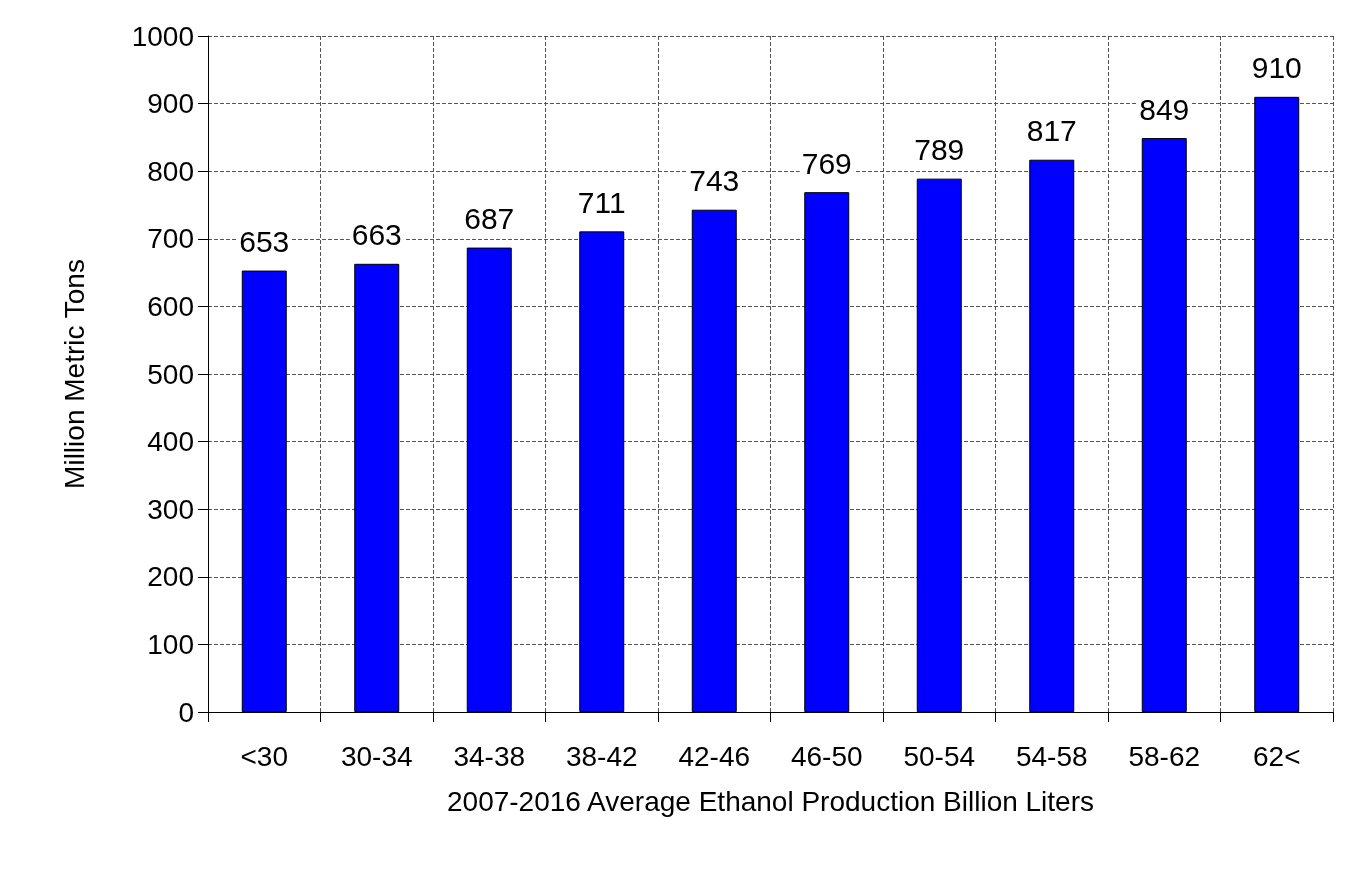  What do you see at coordinates (376, 235) in the screenshot?
I see `data-label: 663` at bounding box center [376, 235].